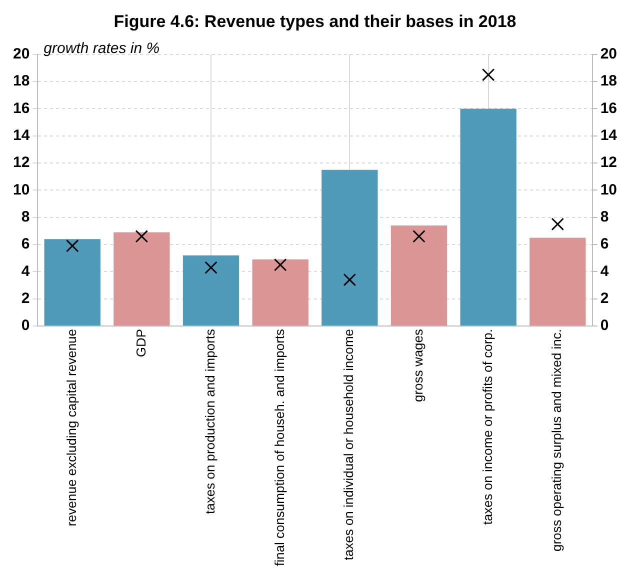 This screenshot has width=630, height=577. What do you see at coordinates (609, 163) in the screenshot?
I see `y2-tick-label: 12` at bounding box center [609, 163].